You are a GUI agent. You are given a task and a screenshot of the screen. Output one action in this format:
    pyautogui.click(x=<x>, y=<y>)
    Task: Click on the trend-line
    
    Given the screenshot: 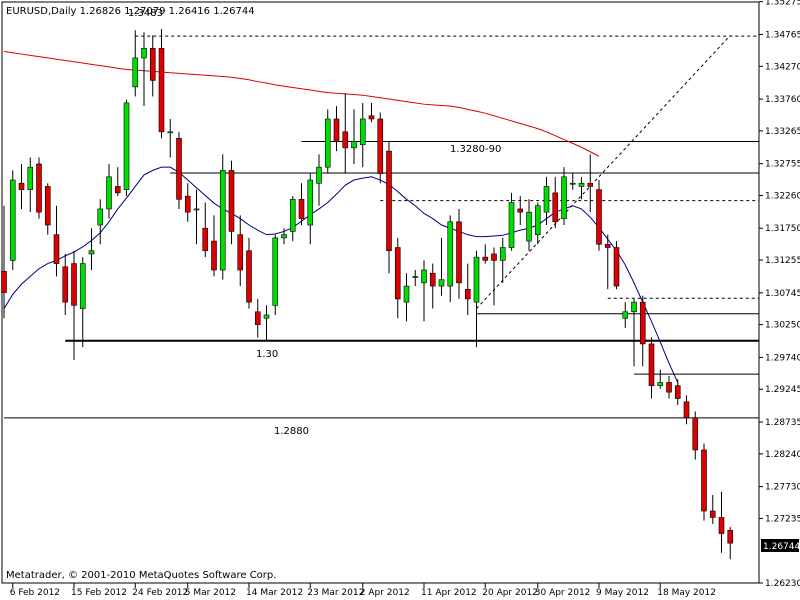 What is the action you would take?
    pyautogui.click(x=603, y=172)
    